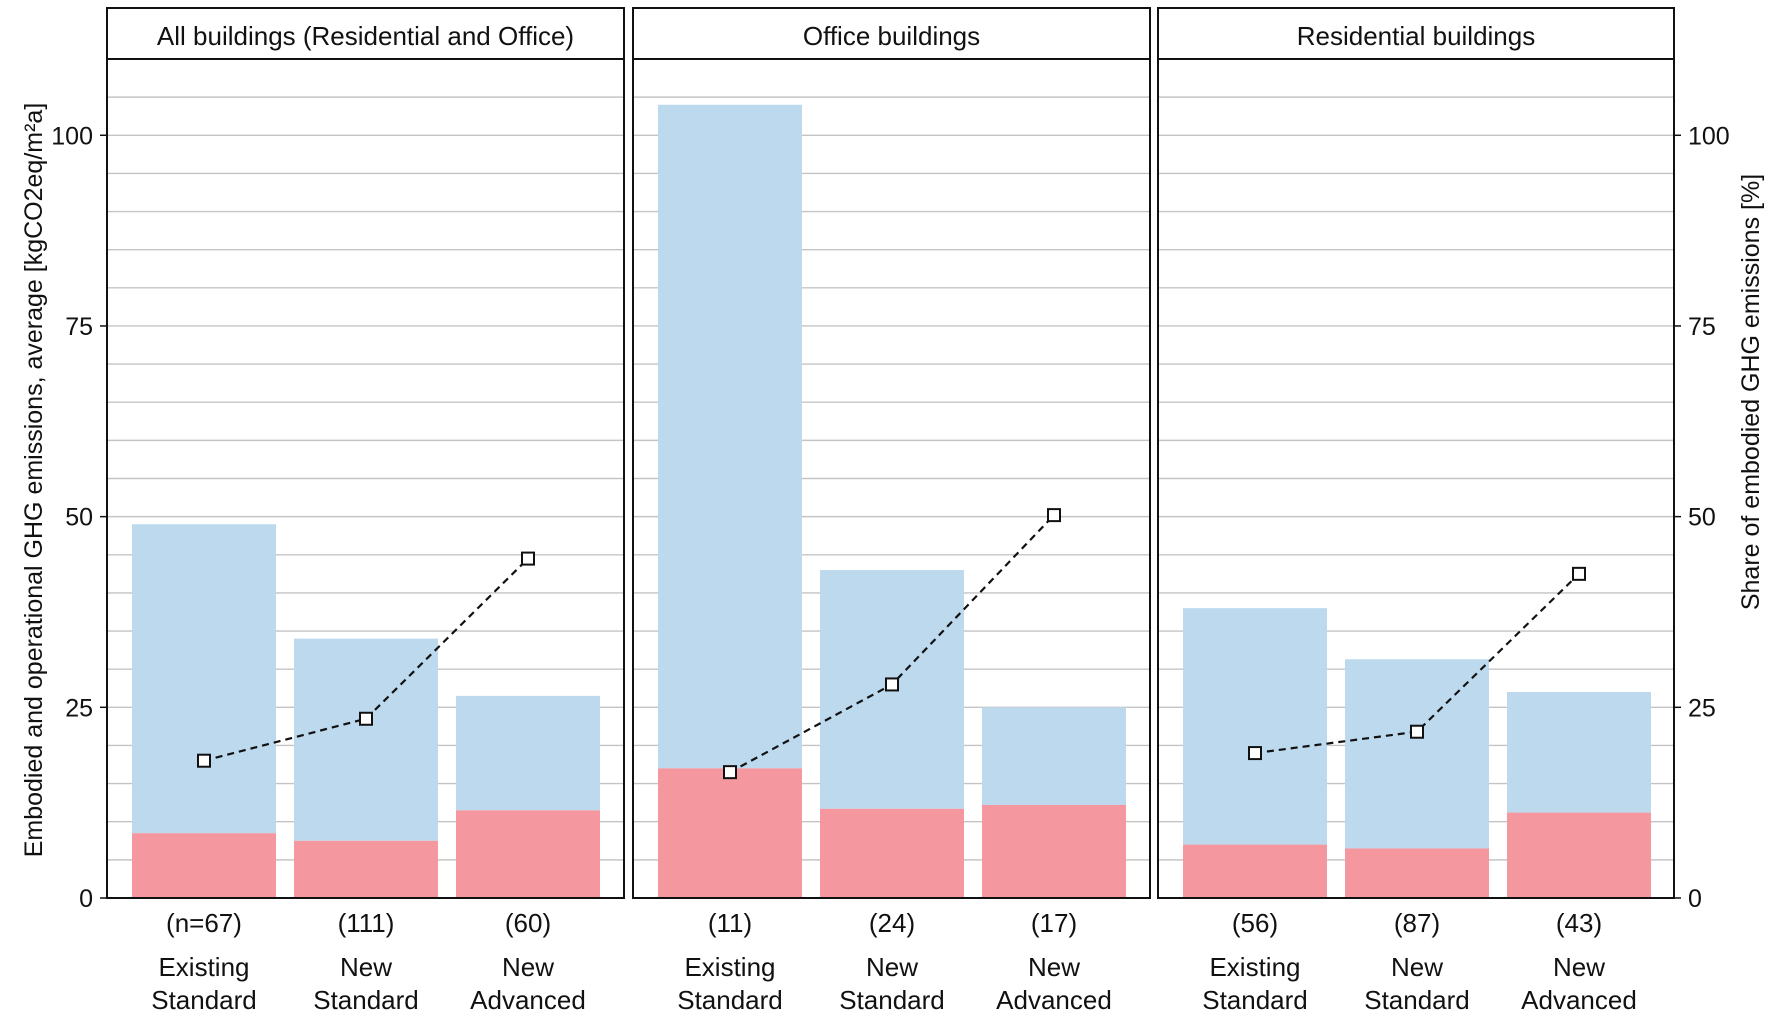 The image size is (1781, 1023). What do you see at coordinates (528, 923) in the screenshot?
I see `category-count-label: (60)` at bounding box center [528, 923].